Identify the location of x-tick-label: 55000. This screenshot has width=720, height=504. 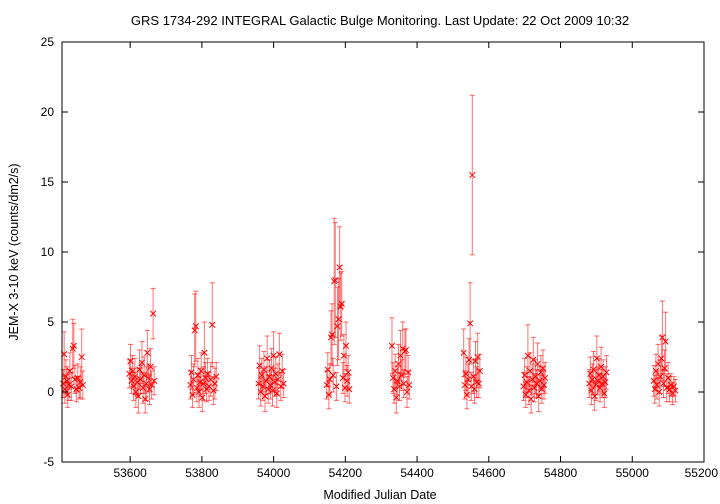
(633, 473).